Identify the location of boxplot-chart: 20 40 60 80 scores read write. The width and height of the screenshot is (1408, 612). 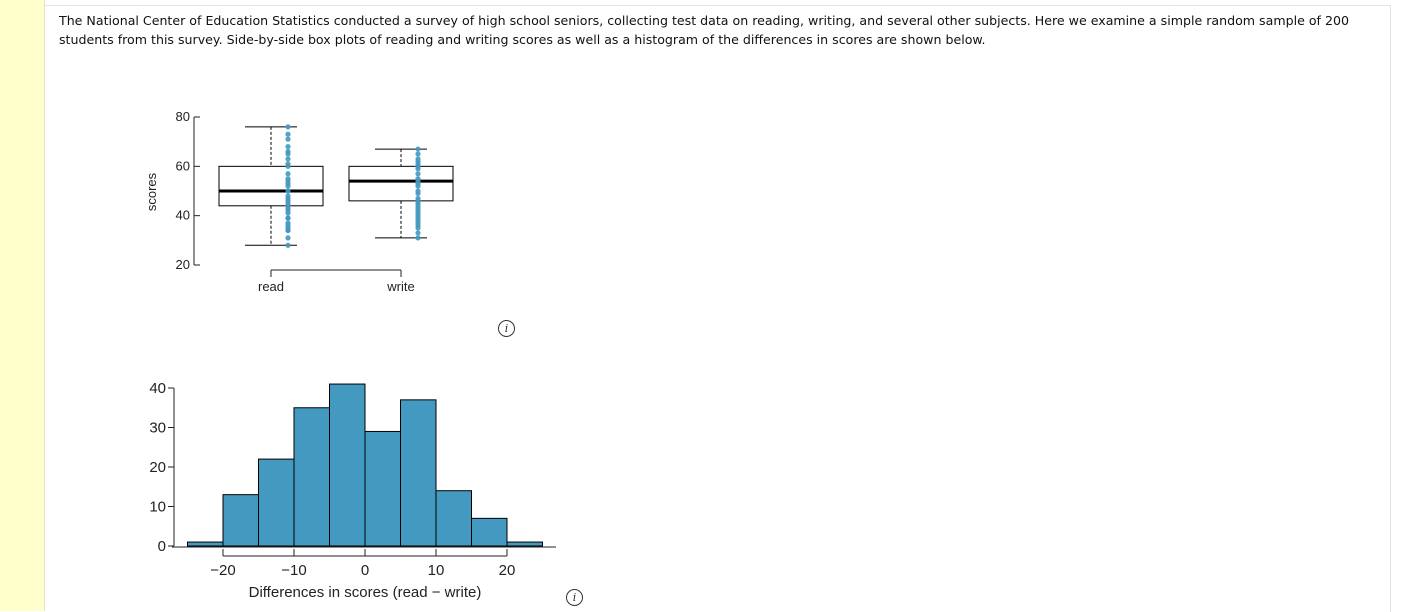
(299, 201).